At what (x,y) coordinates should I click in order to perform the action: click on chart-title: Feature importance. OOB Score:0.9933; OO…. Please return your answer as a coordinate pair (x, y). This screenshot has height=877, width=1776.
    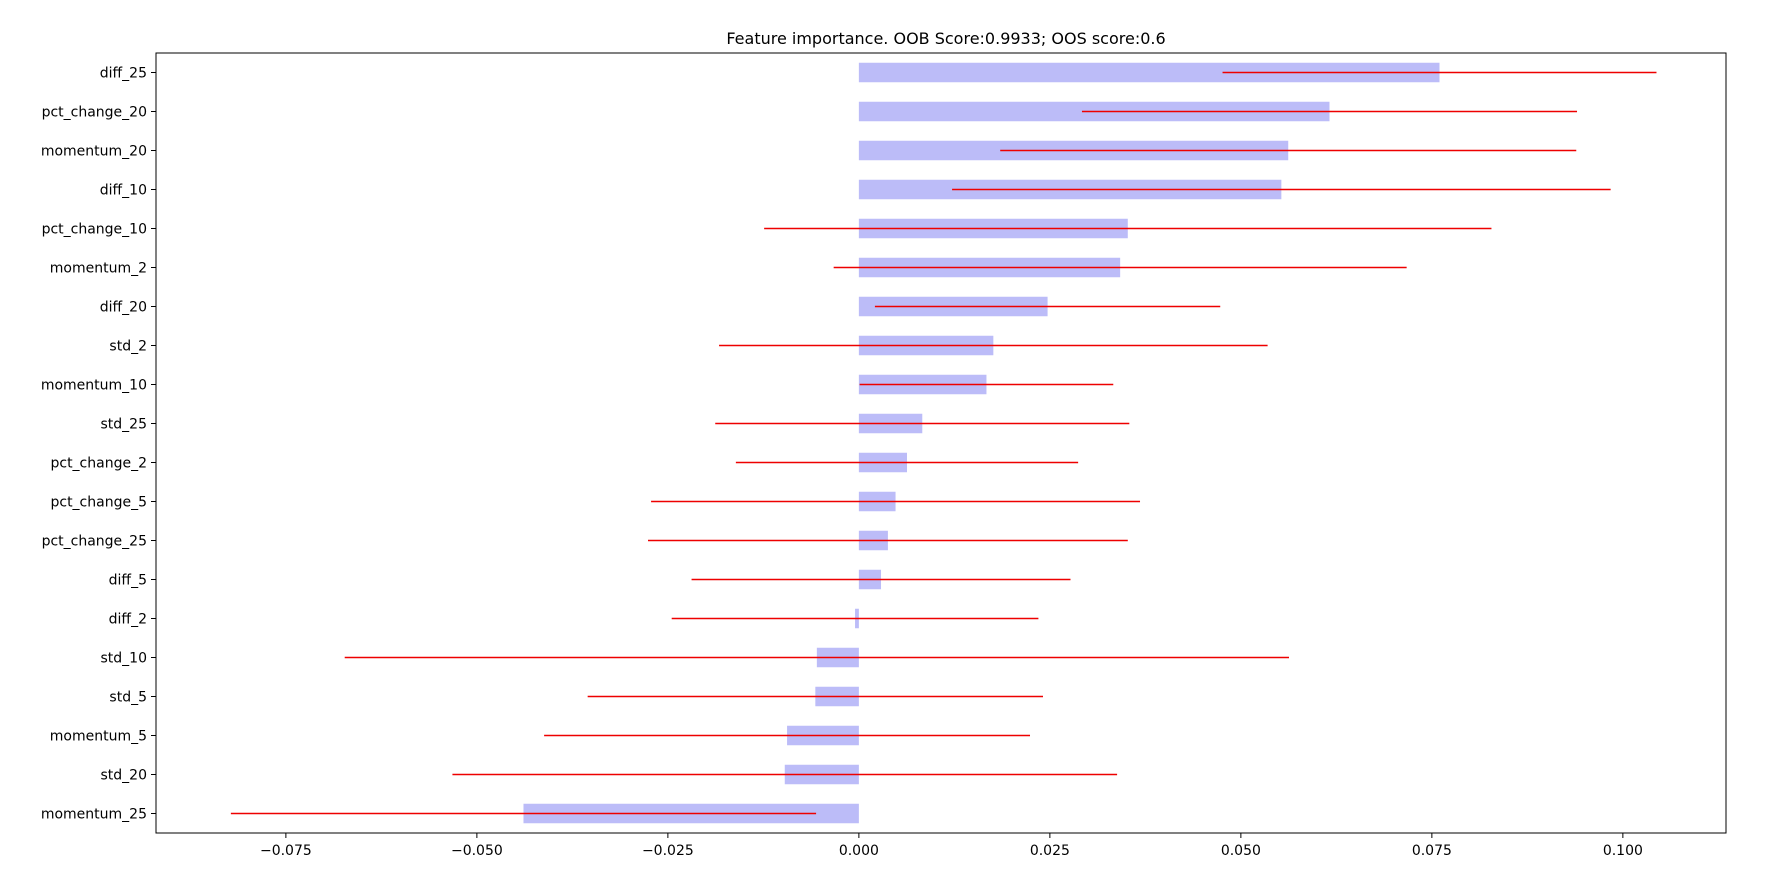
    Looking at the image, I should click on (945, 38).